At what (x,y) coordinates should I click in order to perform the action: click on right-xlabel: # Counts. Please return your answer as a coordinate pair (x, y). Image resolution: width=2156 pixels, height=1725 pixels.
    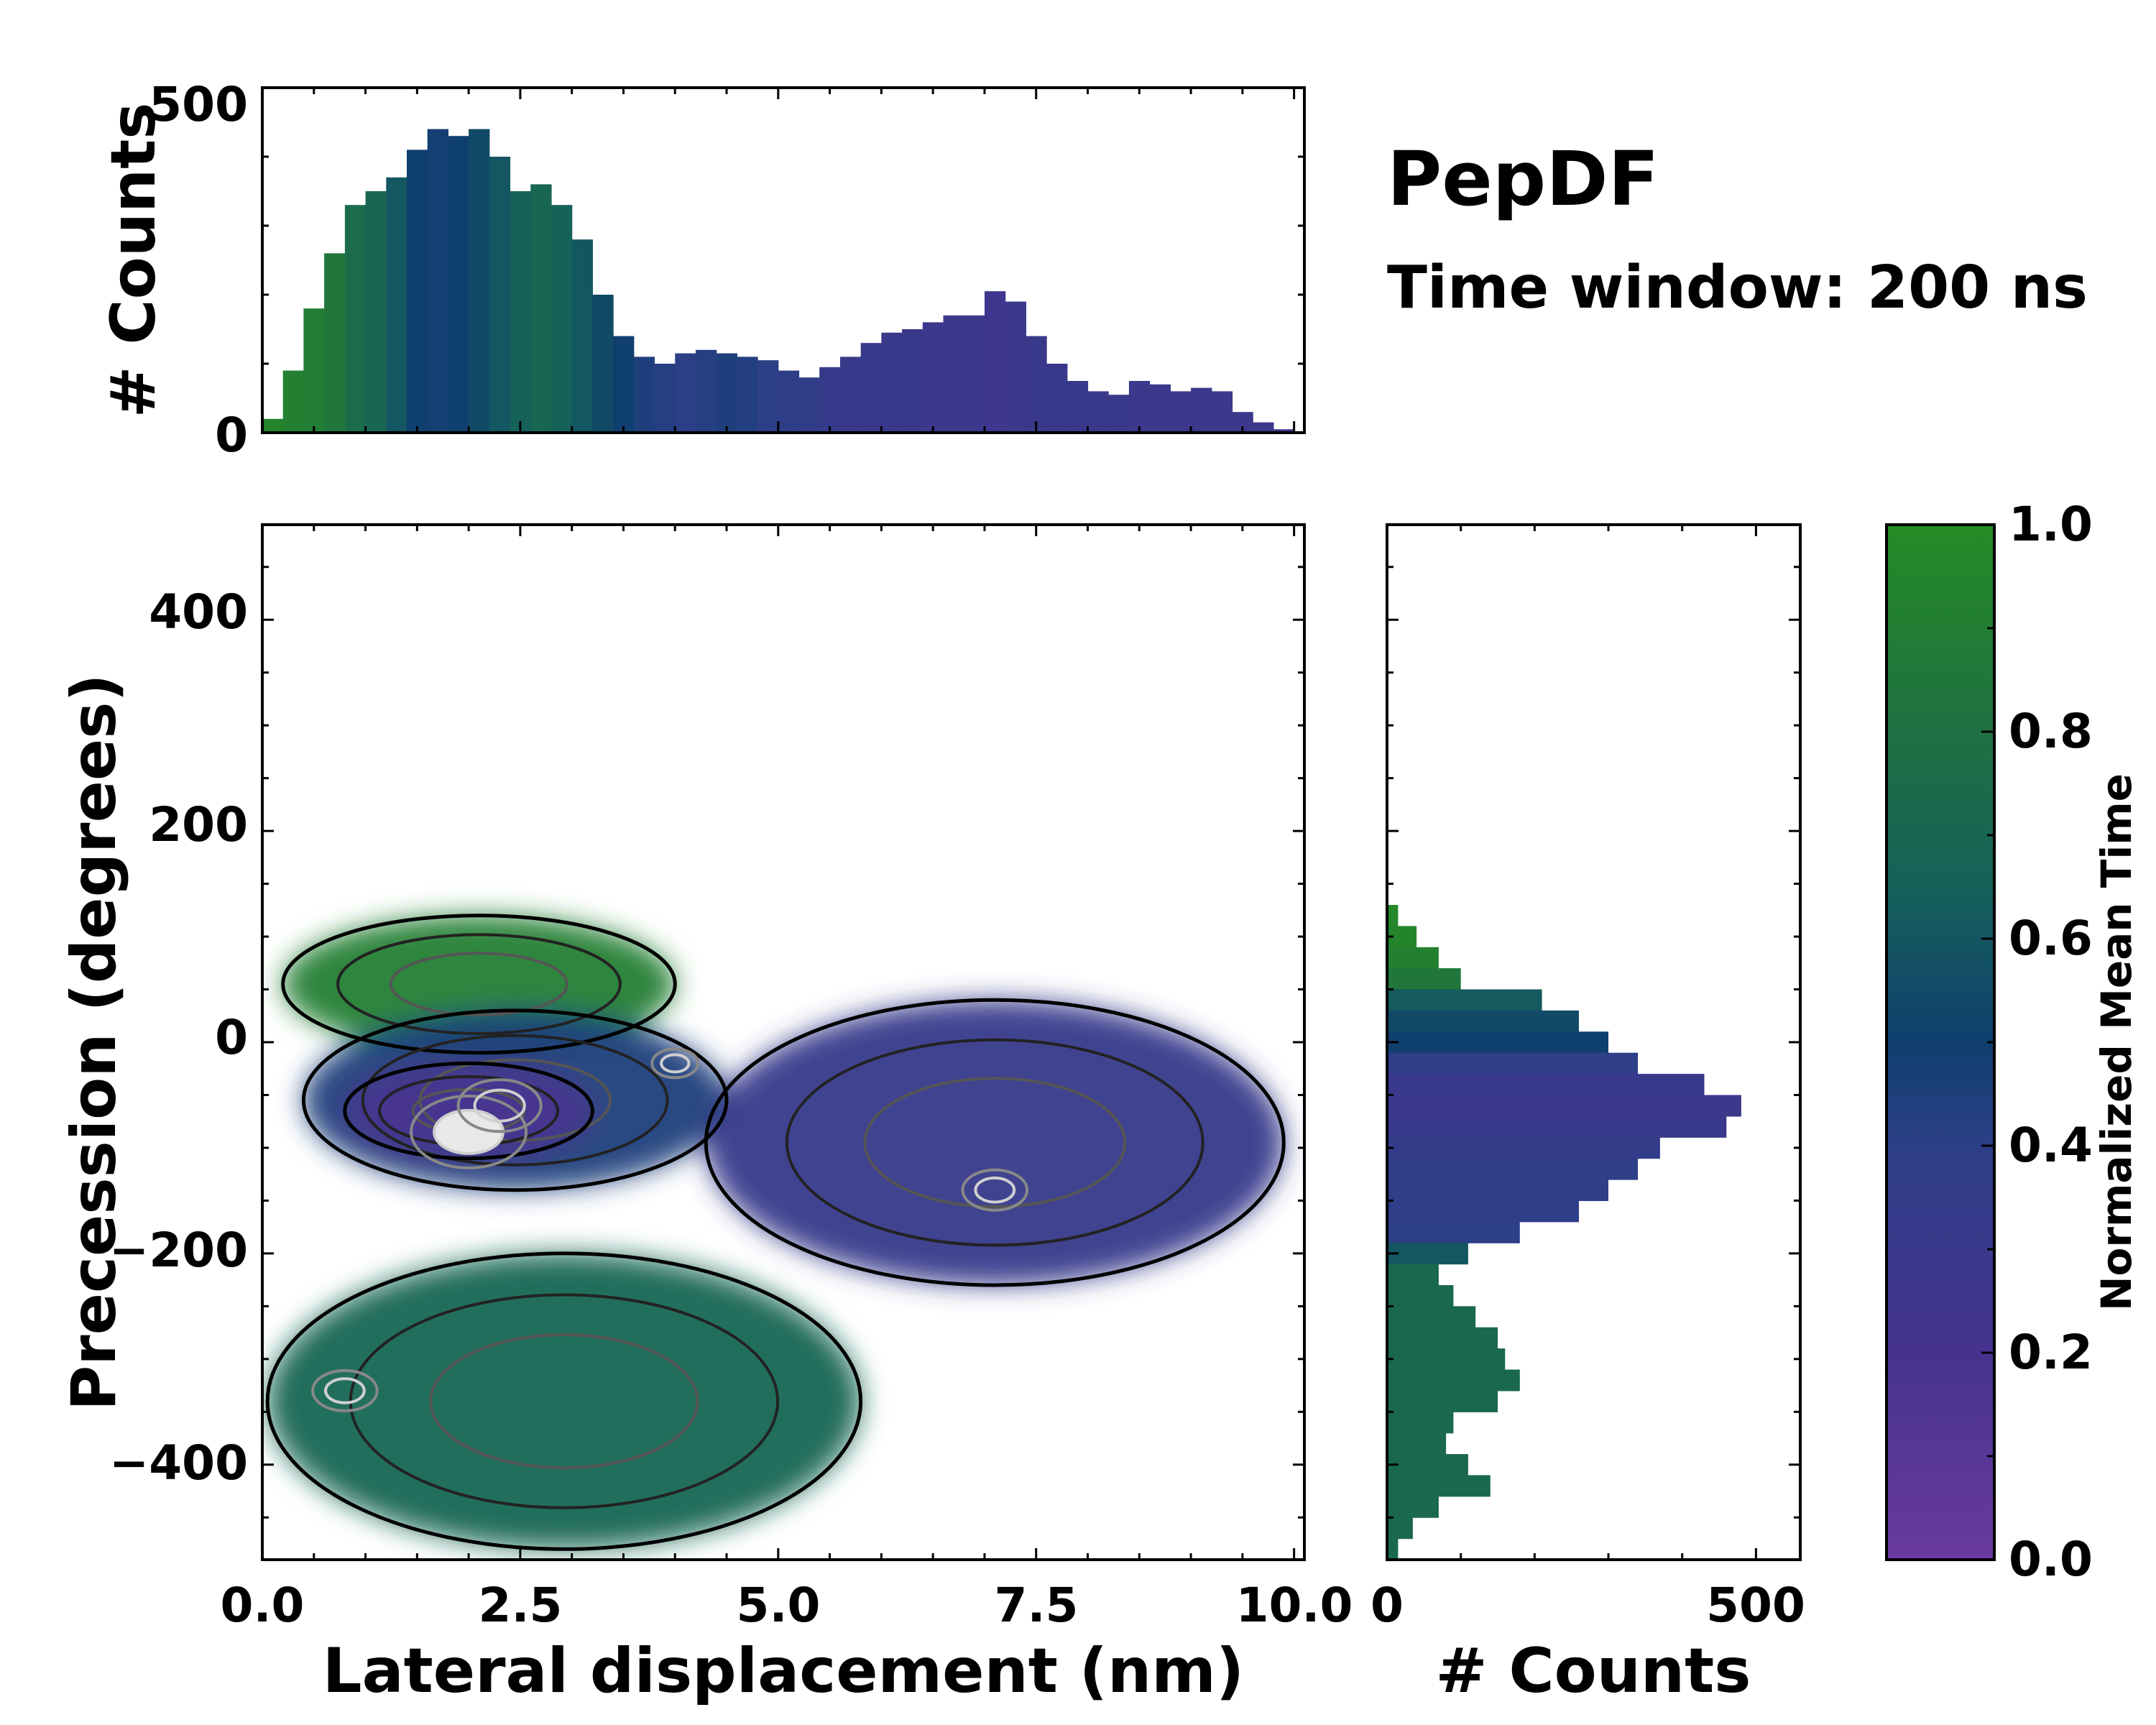
    Looking at the image, I should click on (1593, 1671).